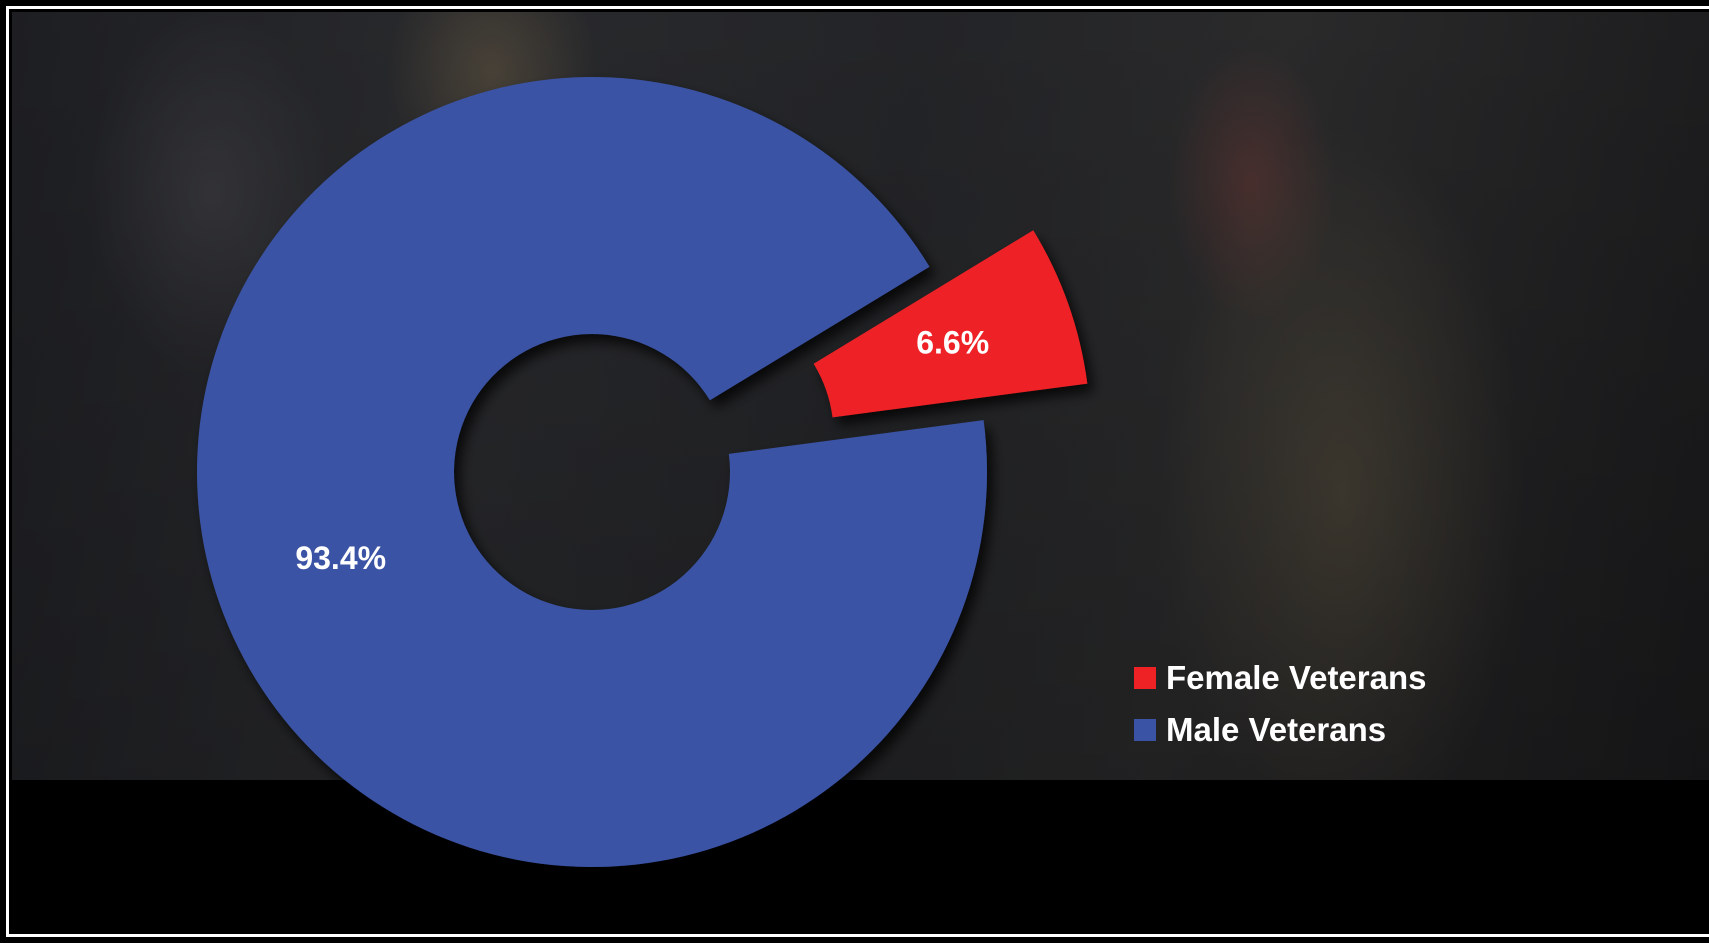 Image resolution: width=1709 pixels, height=943 pixels. What do you see at coordinates (642, 450) in the screenshot?
I see `slice-labels: 6.6% 93.4%` at bounding box center [642, 450].